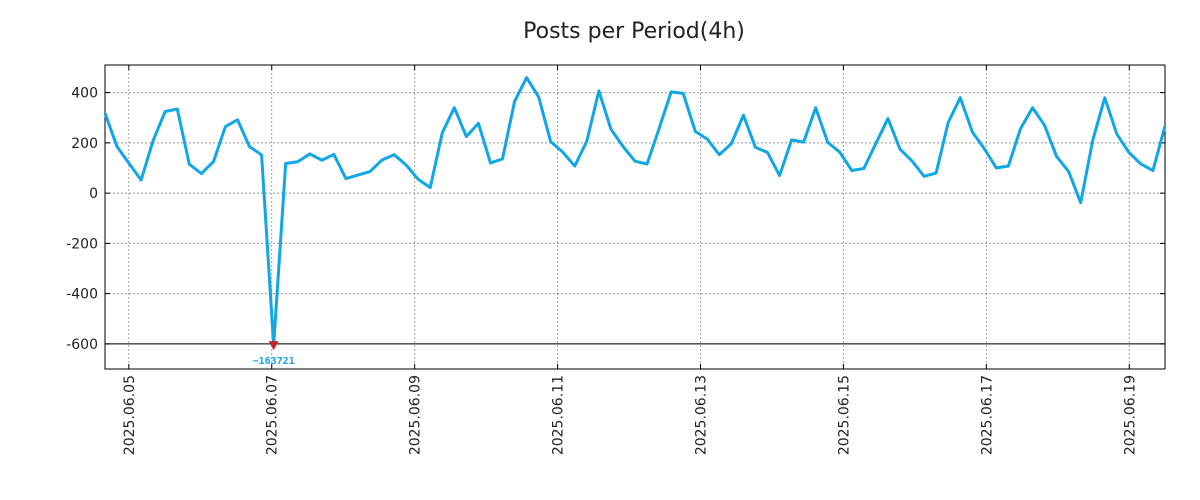  What do you see at coordinates (273, 346) in the screenshot?
I see `min-marker` at bounding box center [273, 346].